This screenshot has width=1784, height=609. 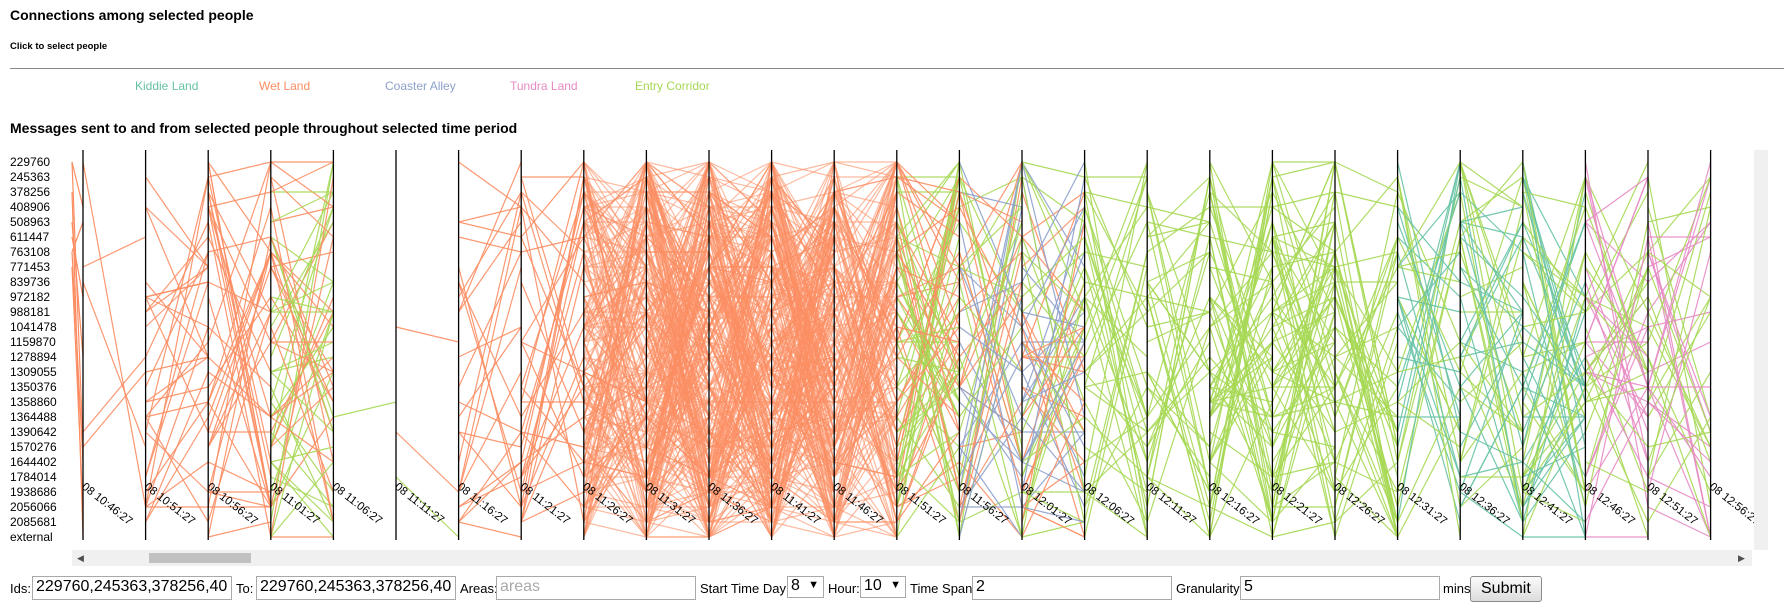 I want to click on person-label: 763108, so click(x=30, y=252).